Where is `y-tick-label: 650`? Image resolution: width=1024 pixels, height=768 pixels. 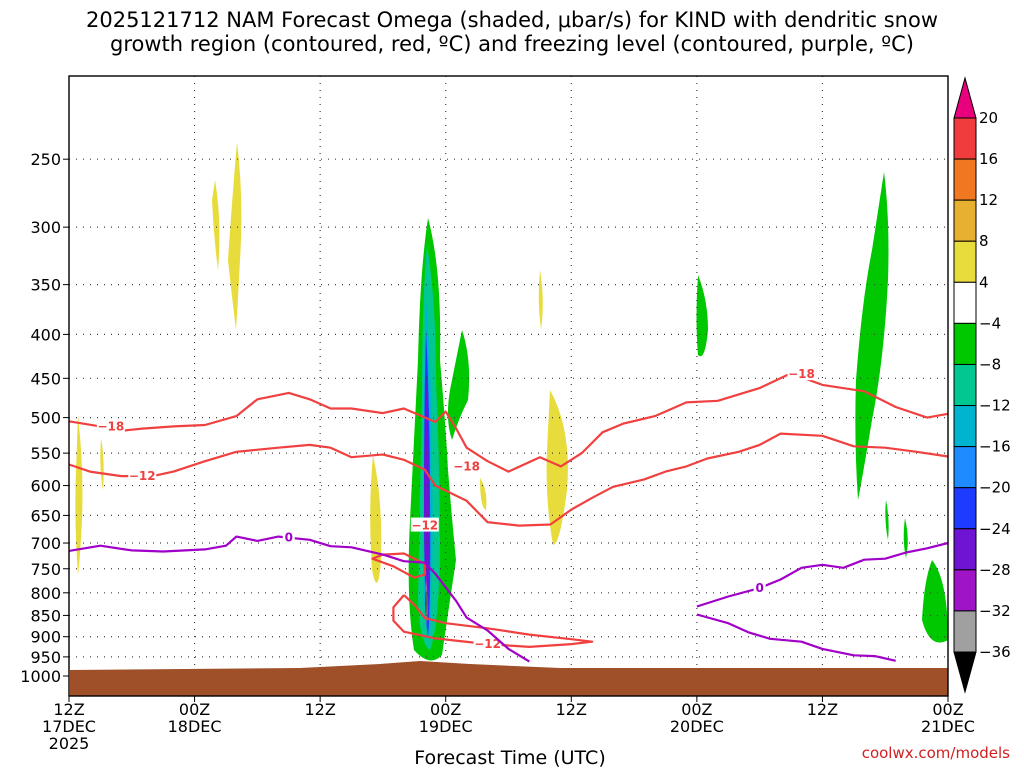 y-tick-label: 650 is located at coordinates (45, 515).